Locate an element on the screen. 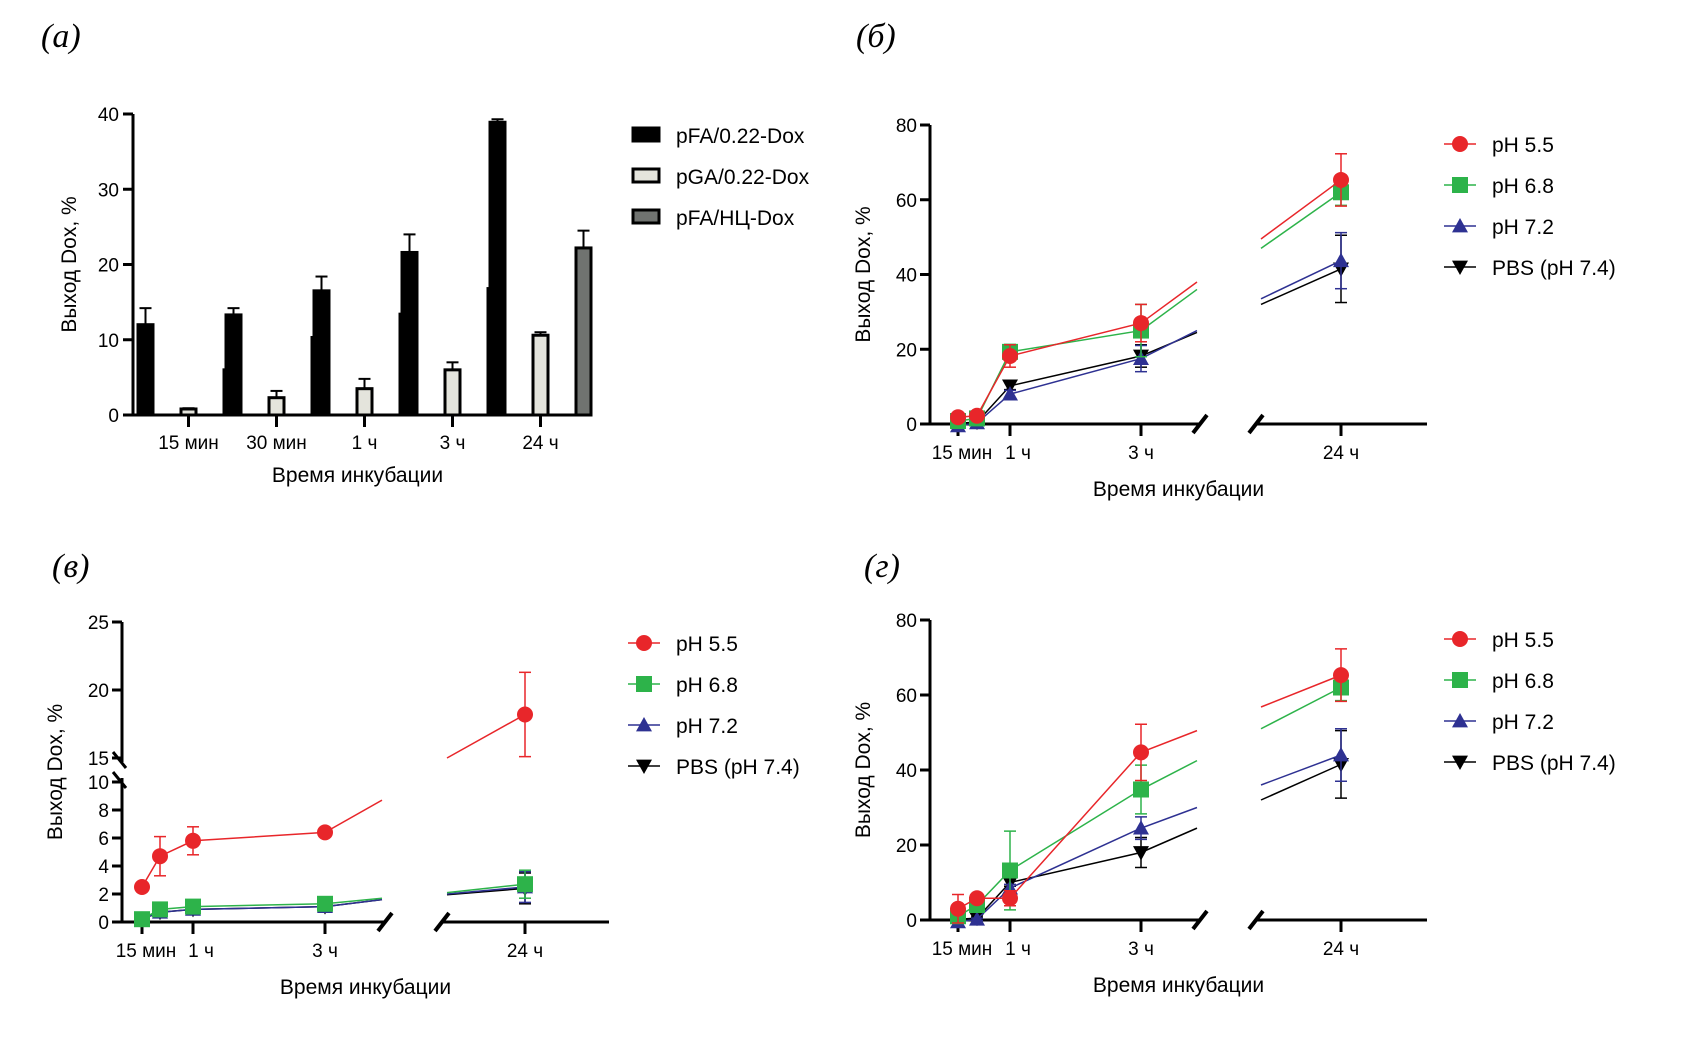  chart-v is located at coordinates (385, 777).